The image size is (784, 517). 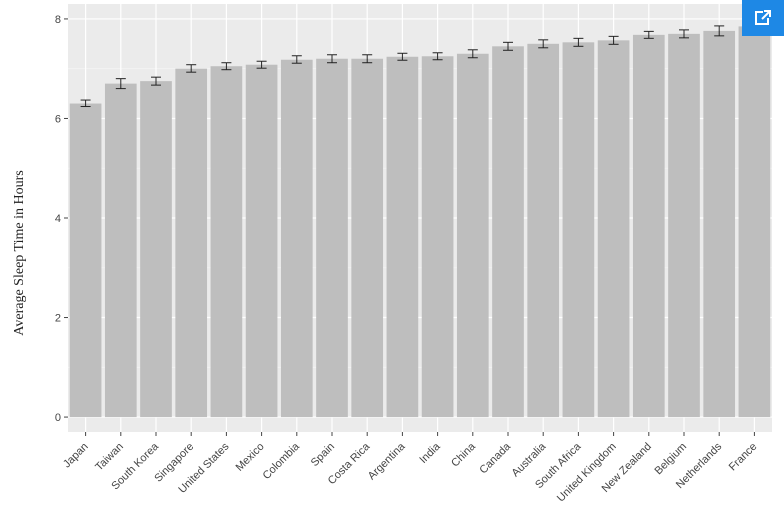 What do you see at coordinates (76, 456) in the screenshot?
I see `x-tick-label: Japan` at bounding box center [76, 456].